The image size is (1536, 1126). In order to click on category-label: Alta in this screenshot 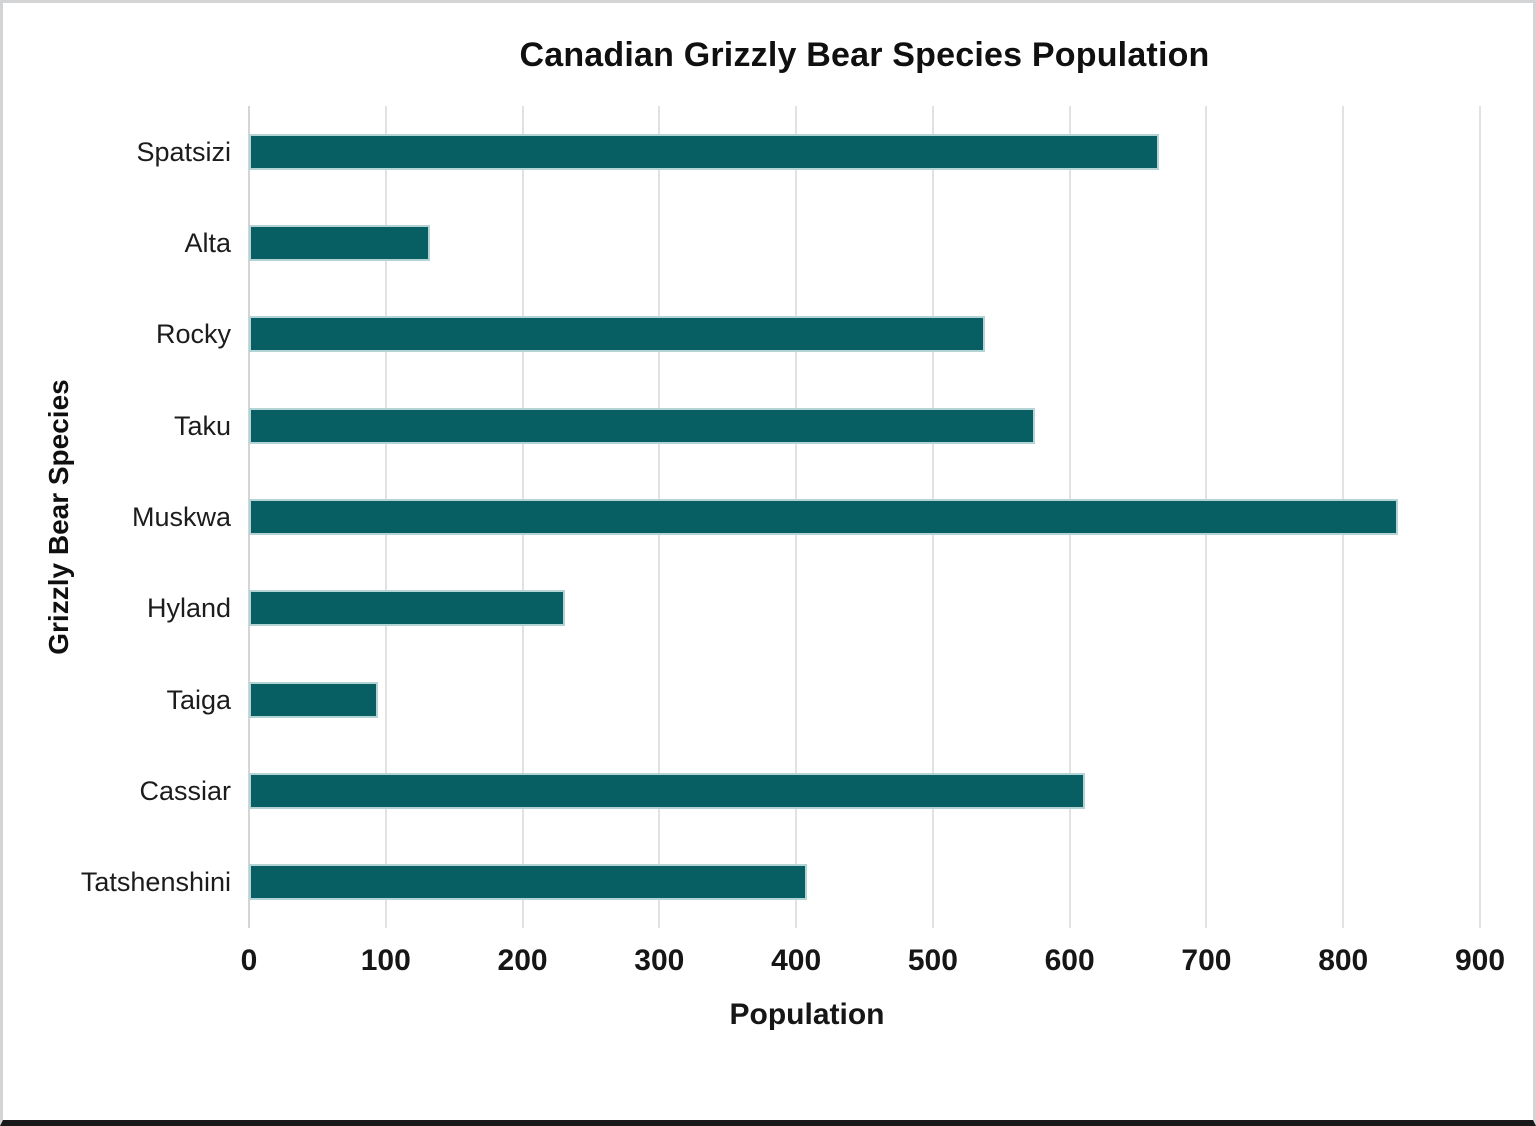, I will do `click(207, 243)`.